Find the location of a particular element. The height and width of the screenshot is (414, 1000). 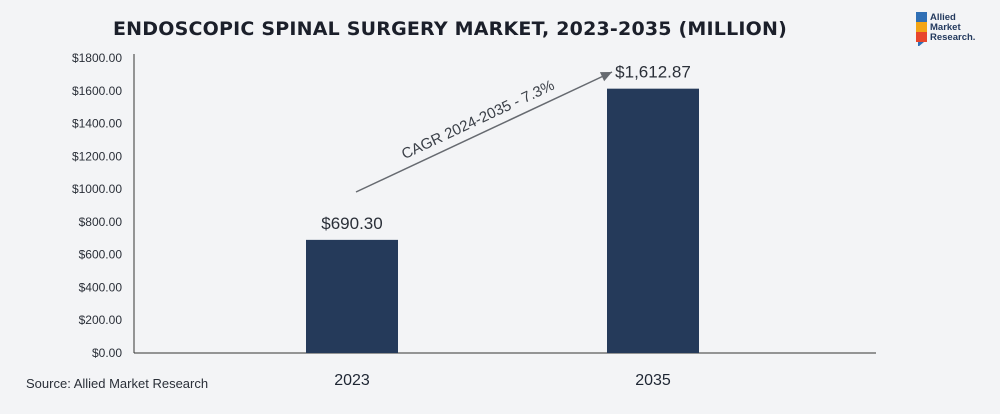

cagr-arrow-line is located at coordinates (484, 132).